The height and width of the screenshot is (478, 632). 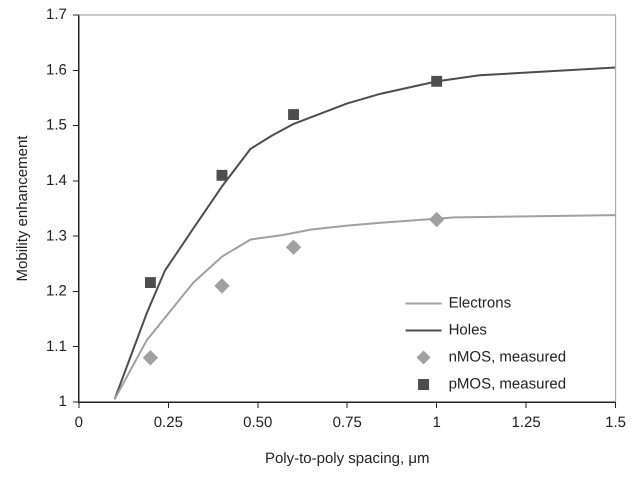 I want to click on x-tick-label: 1.5, so click(x=615, y=423).